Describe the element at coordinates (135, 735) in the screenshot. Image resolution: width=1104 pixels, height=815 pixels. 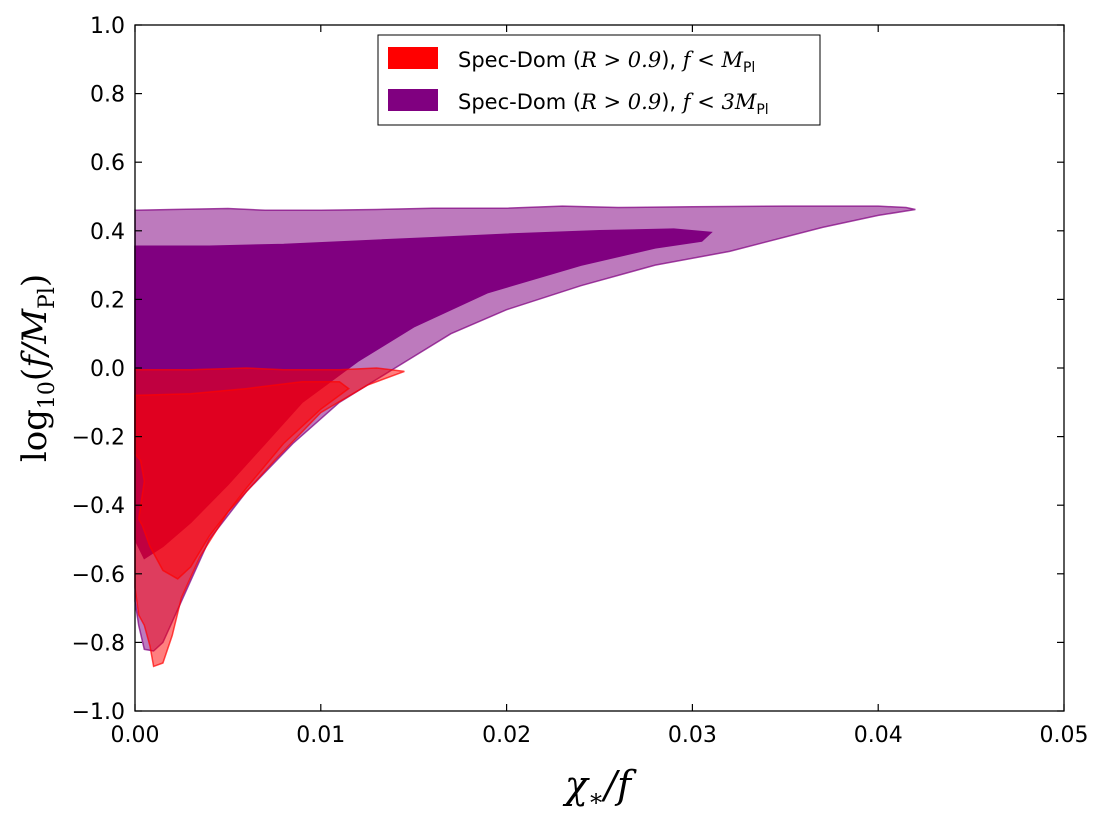
I see `x-tick-label: 0.00` at that location.